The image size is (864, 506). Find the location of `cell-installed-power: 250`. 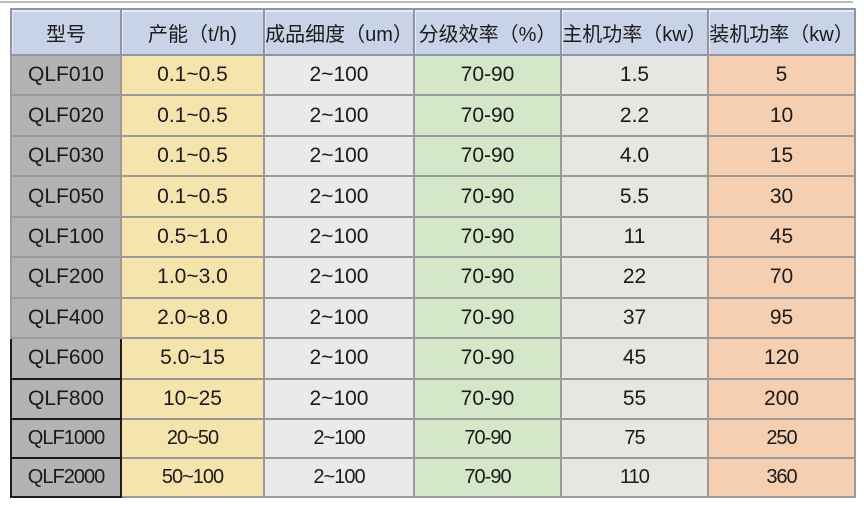

cell-installed-power: 250 is located at coordinates (781, 438).